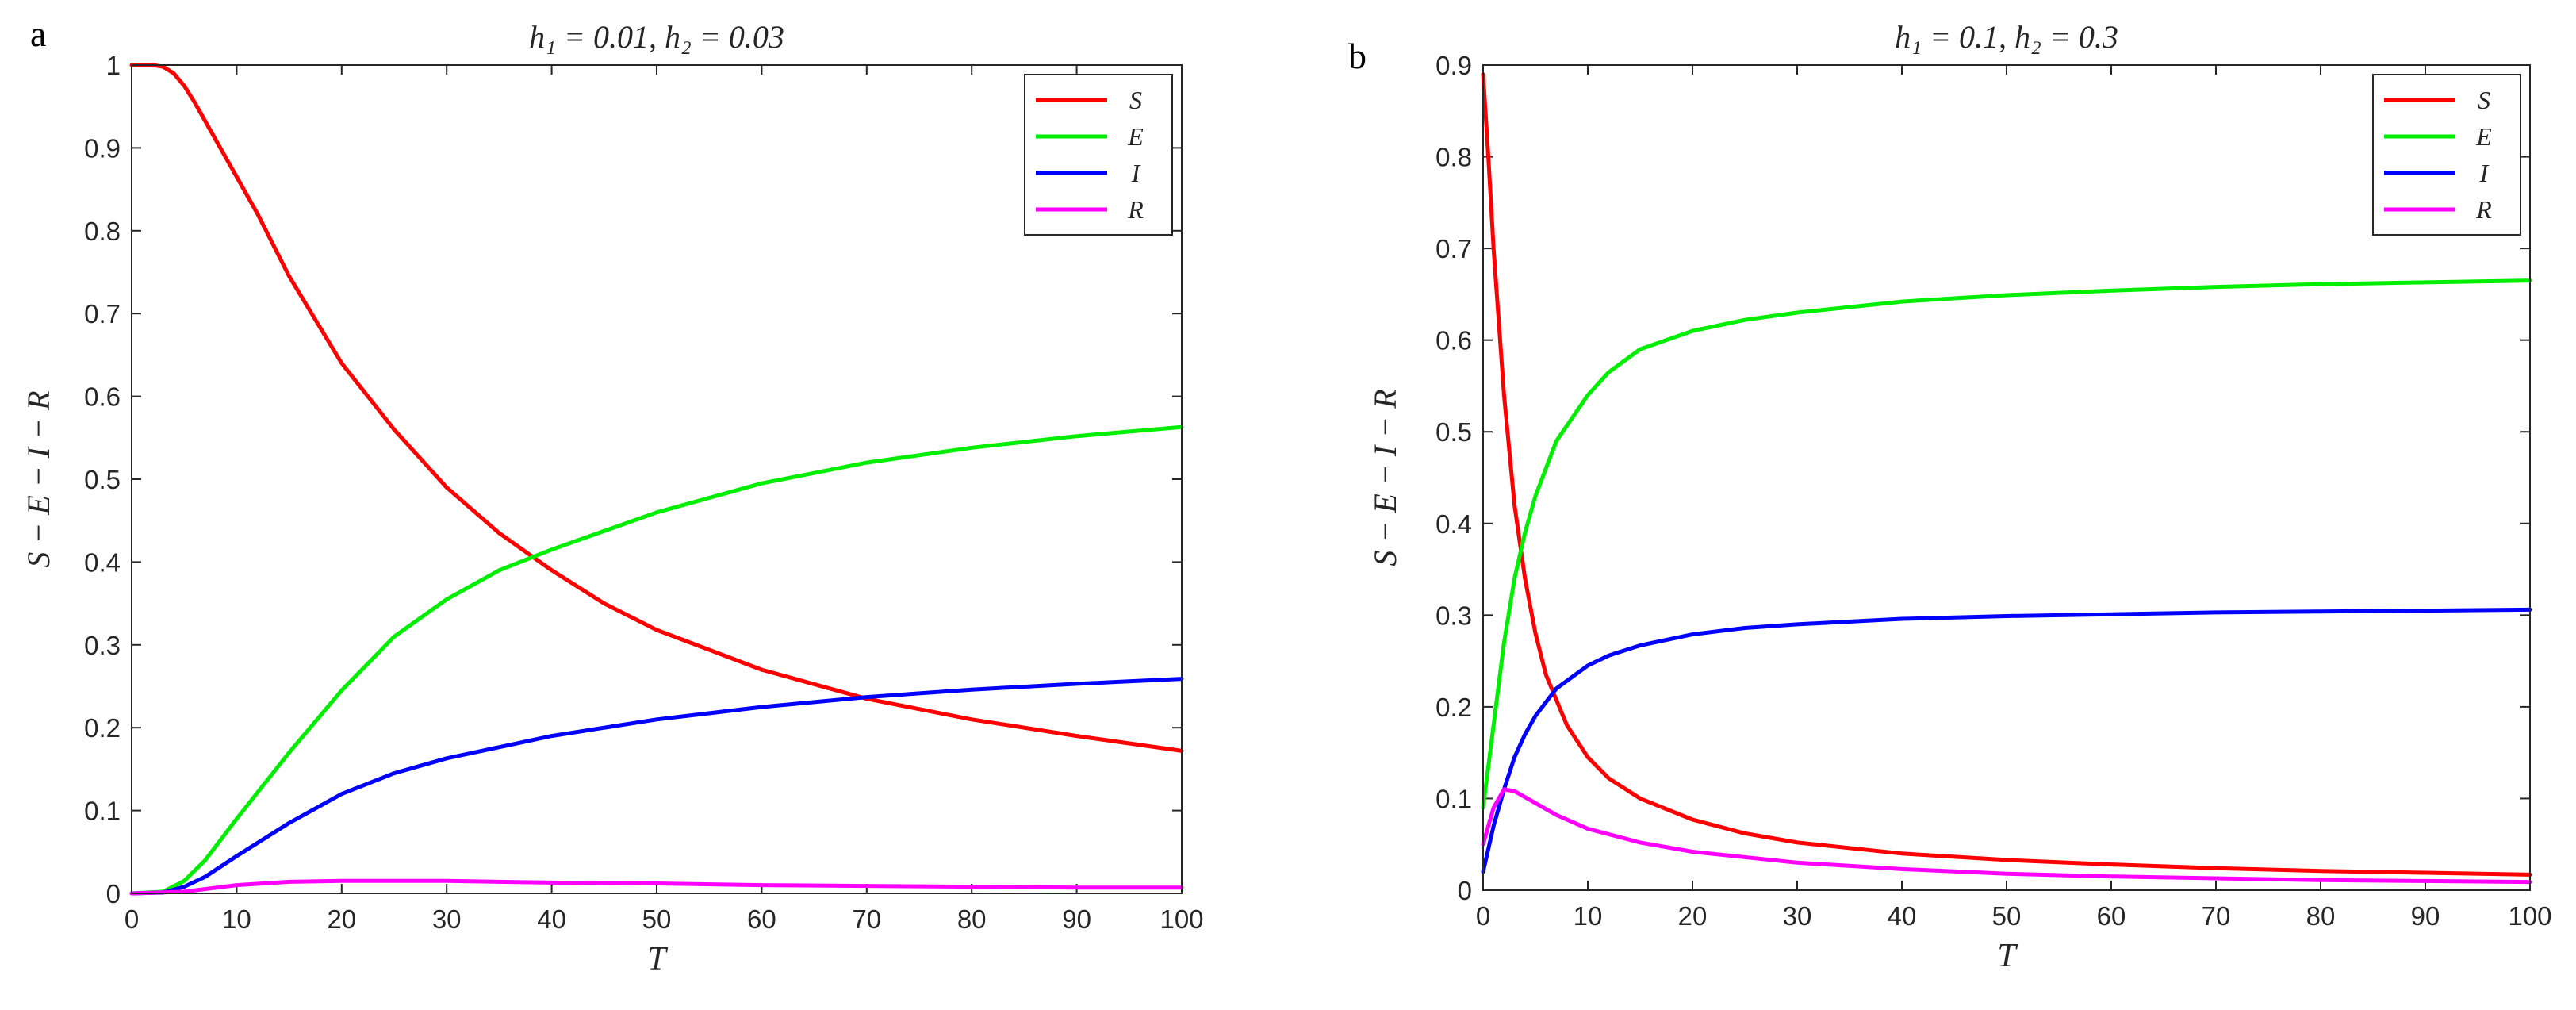 This screenshot has width=2576, height=1010. Describe the element at coordinates (656, 37) in the screenshot. I see `chart-title: h₁ = 0.01, h₂ = 0.03` at that location.